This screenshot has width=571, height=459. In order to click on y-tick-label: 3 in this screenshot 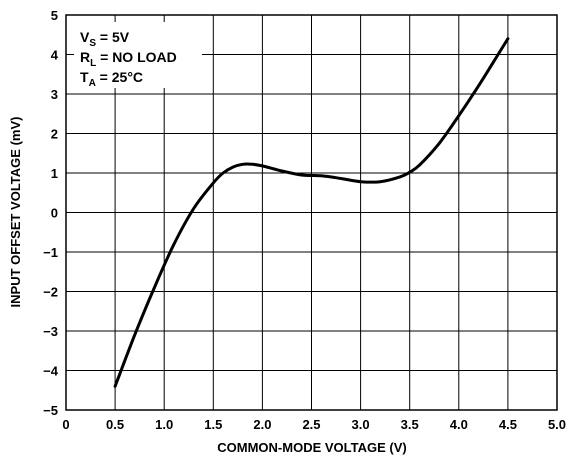, I will do `click(54, 94)`.